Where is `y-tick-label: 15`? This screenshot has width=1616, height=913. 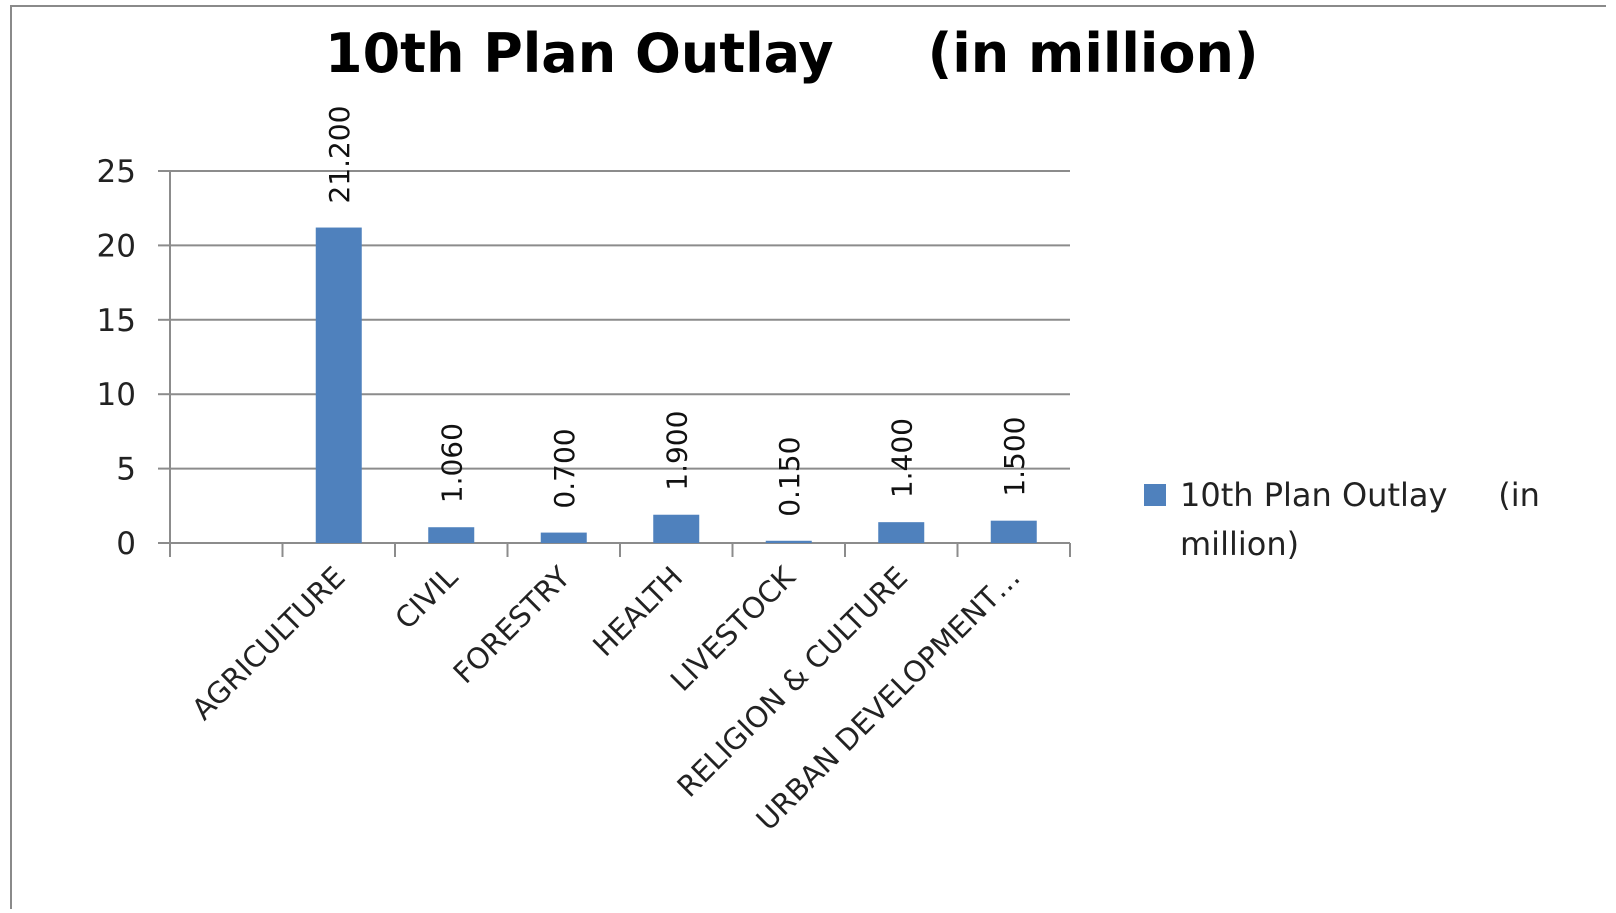
y-tick-label: 15 is located at coordinates (116, 321).